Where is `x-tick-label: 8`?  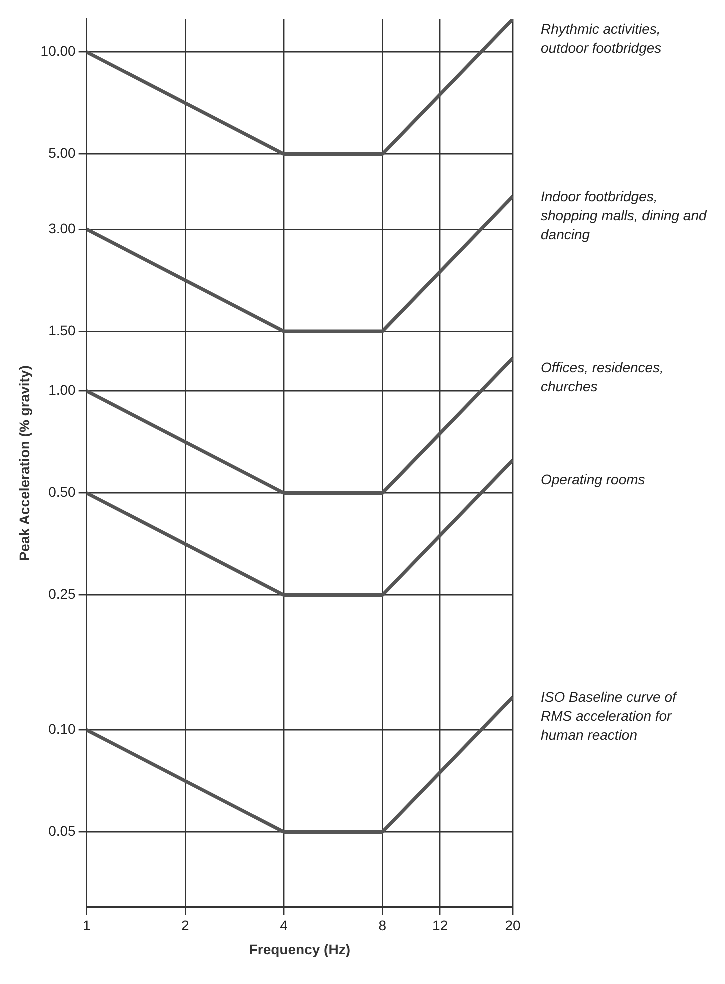 x-tick-label: 8 is located at coordinates (382, 926).